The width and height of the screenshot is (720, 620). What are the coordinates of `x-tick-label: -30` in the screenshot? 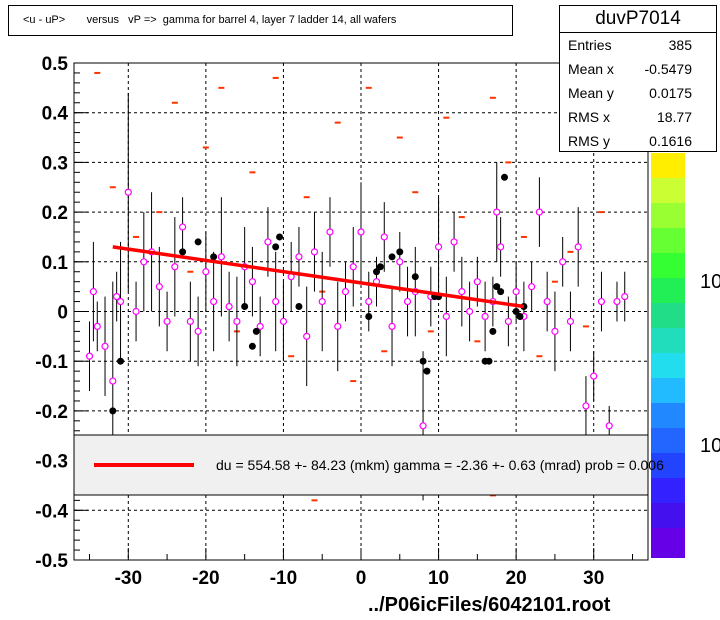 It's located at (128, 578).